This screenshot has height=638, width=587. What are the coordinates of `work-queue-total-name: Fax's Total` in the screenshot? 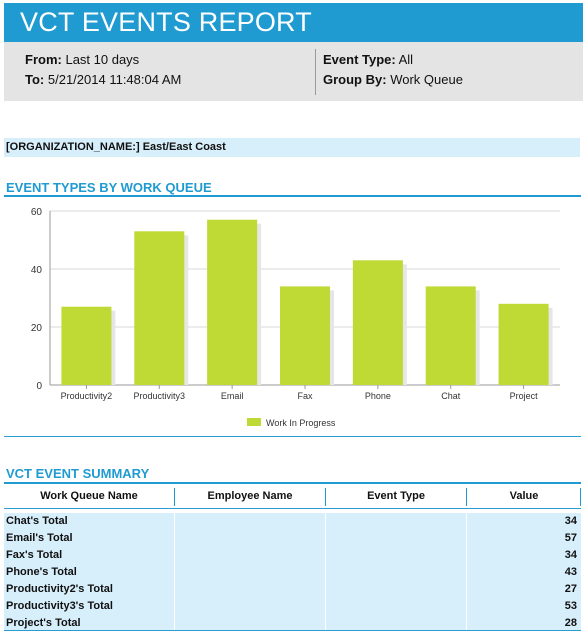 It's located at (34, 555).